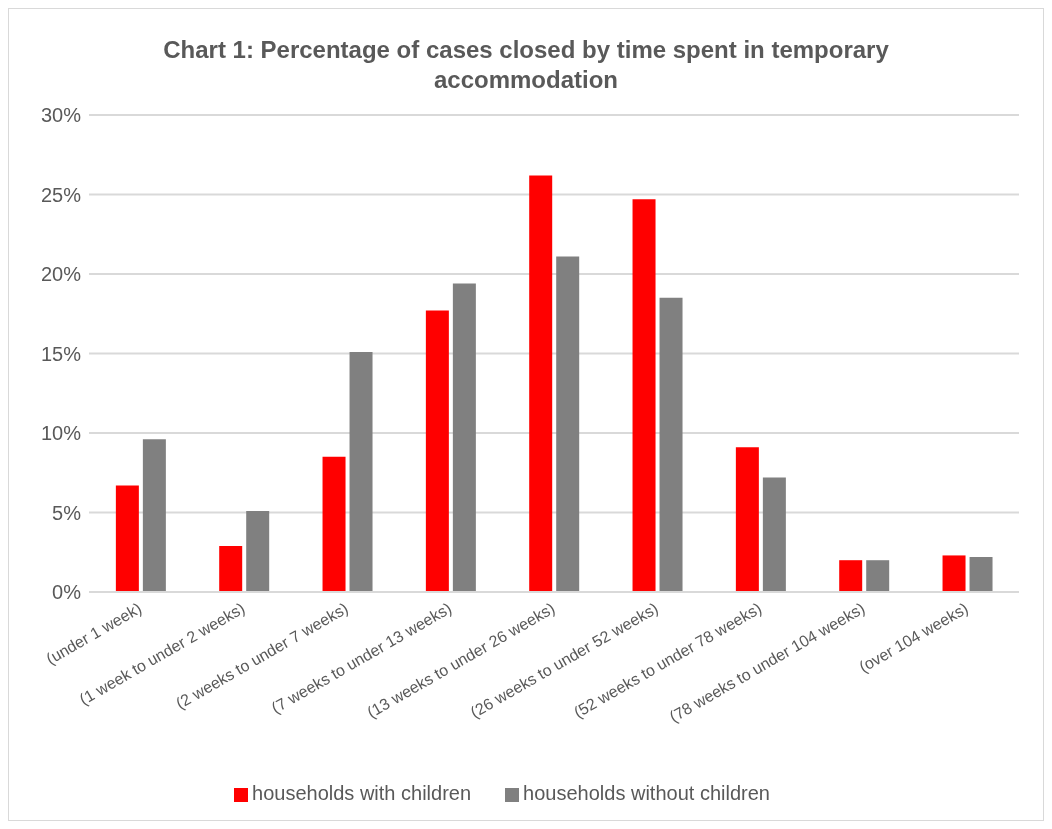 The height and width of the screenshot is (829, 1052). Describe the element at coordinates (61, 194) in the screenshot. I see `y-tick-label: 25%` at that location.